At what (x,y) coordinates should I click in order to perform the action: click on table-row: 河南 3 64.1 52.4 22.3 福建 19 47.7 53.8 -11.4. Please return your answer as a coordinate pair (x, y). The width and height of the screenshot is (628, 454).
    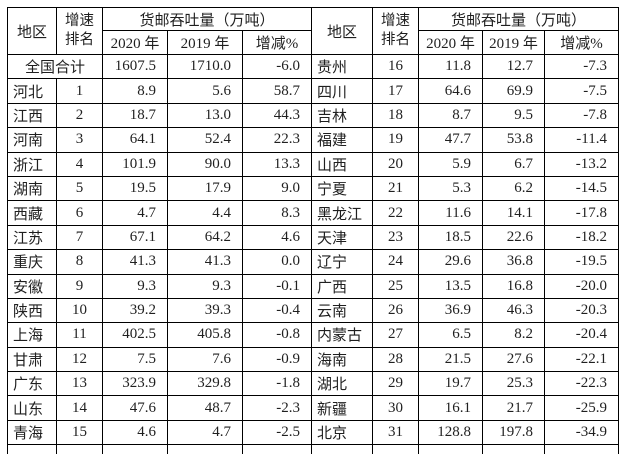
    Looking at the image, I should click on (313, 140).